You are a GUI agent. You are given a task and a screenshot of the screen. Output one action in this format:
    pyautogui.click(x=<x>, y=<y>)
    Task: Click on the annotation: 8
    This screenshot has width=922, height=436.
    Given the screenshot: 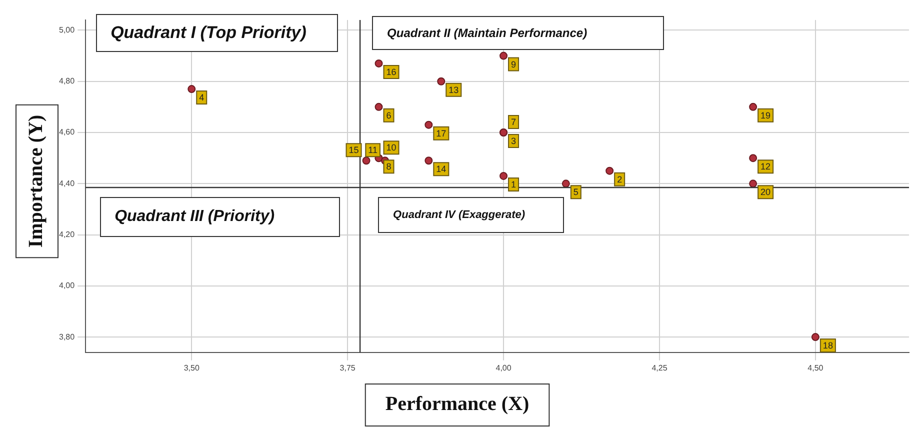 What is the action you would take?
    pyautogui.click(x=389, y=167)
    